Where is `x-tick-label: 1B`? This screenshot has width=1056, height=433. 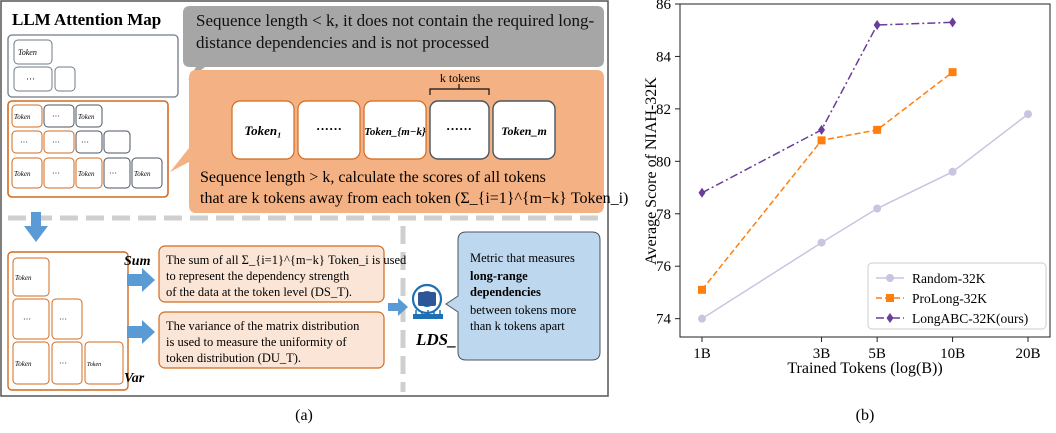
x-tick-label: 1B is located at coordinates (702, 354).